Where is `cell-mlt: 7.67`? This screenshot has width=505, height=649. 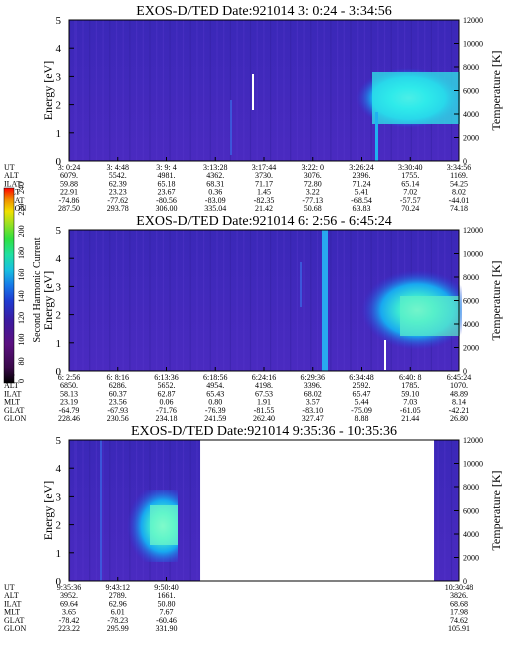
cell-mlt: 7.67 is located at coordinates (167, 612).